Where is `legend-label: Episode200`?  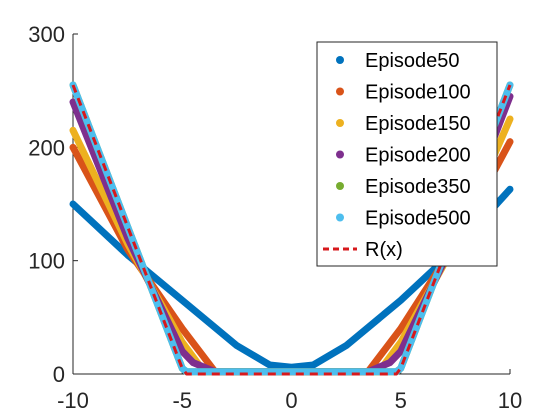 legend-label: Episode200 is located at coordinates (418, 156).